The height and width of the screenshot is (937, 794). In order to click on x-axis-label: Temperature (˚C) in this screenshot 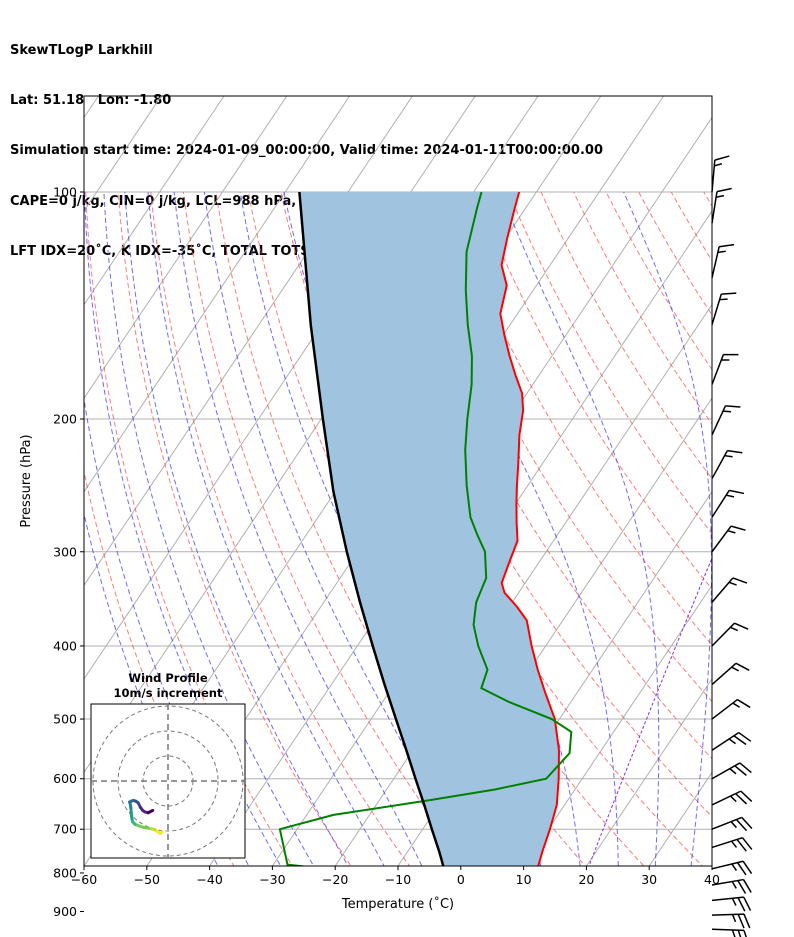, I will do `click(397, 904)`.